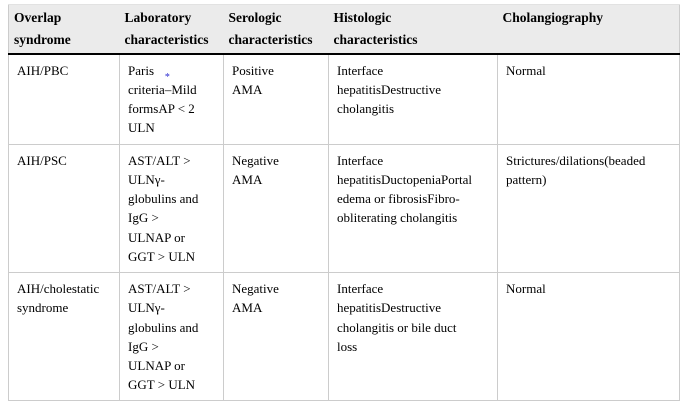  Describe the element at coordinates (168, 89) in the screenshot. I see `footnote-dash: –` at that location.